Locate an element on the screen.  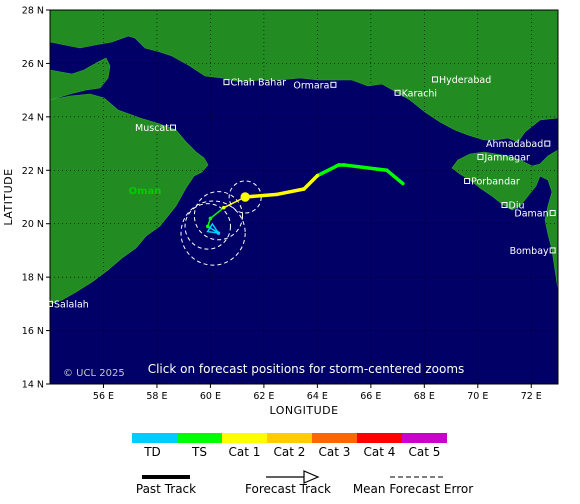
city-label: Ormara is located at coordinates (311, 85).